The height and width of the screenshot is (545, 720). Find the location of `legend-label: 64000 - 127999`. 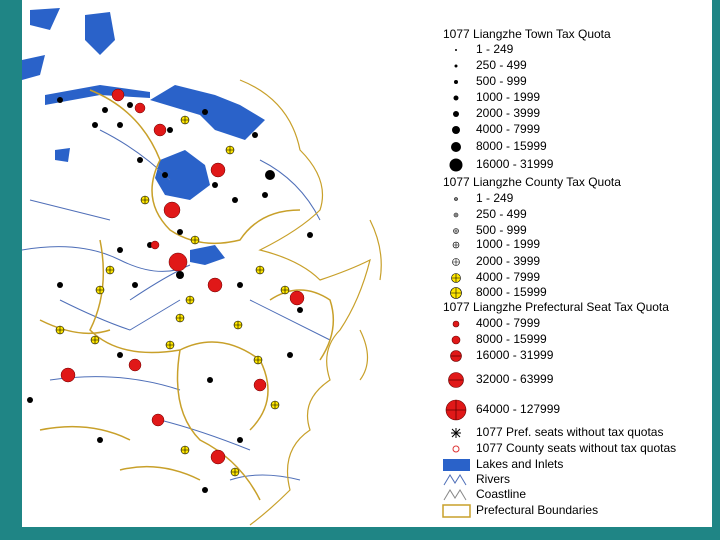

legend-label: 64000 - 127999 is located at coordinates (518, 409).